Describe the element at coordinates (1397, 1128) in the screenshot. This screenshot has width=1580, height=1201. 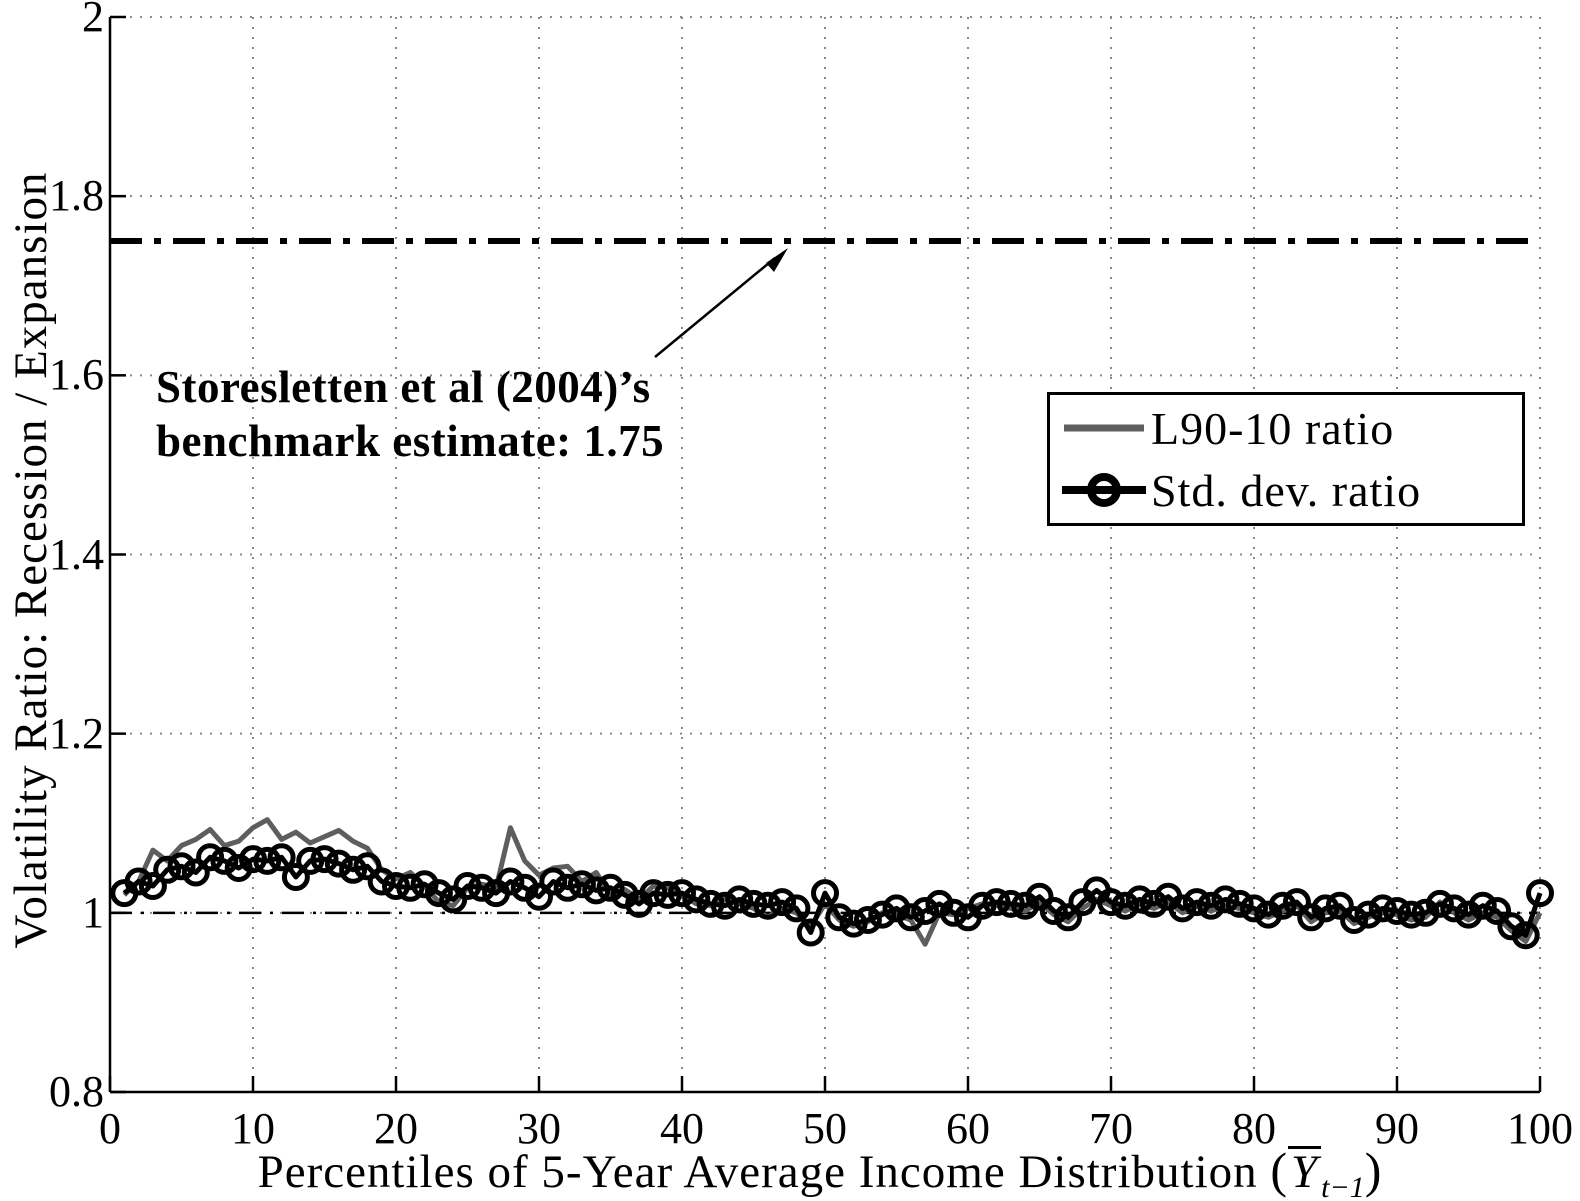
I see `x-tick-label: 90` at that location.